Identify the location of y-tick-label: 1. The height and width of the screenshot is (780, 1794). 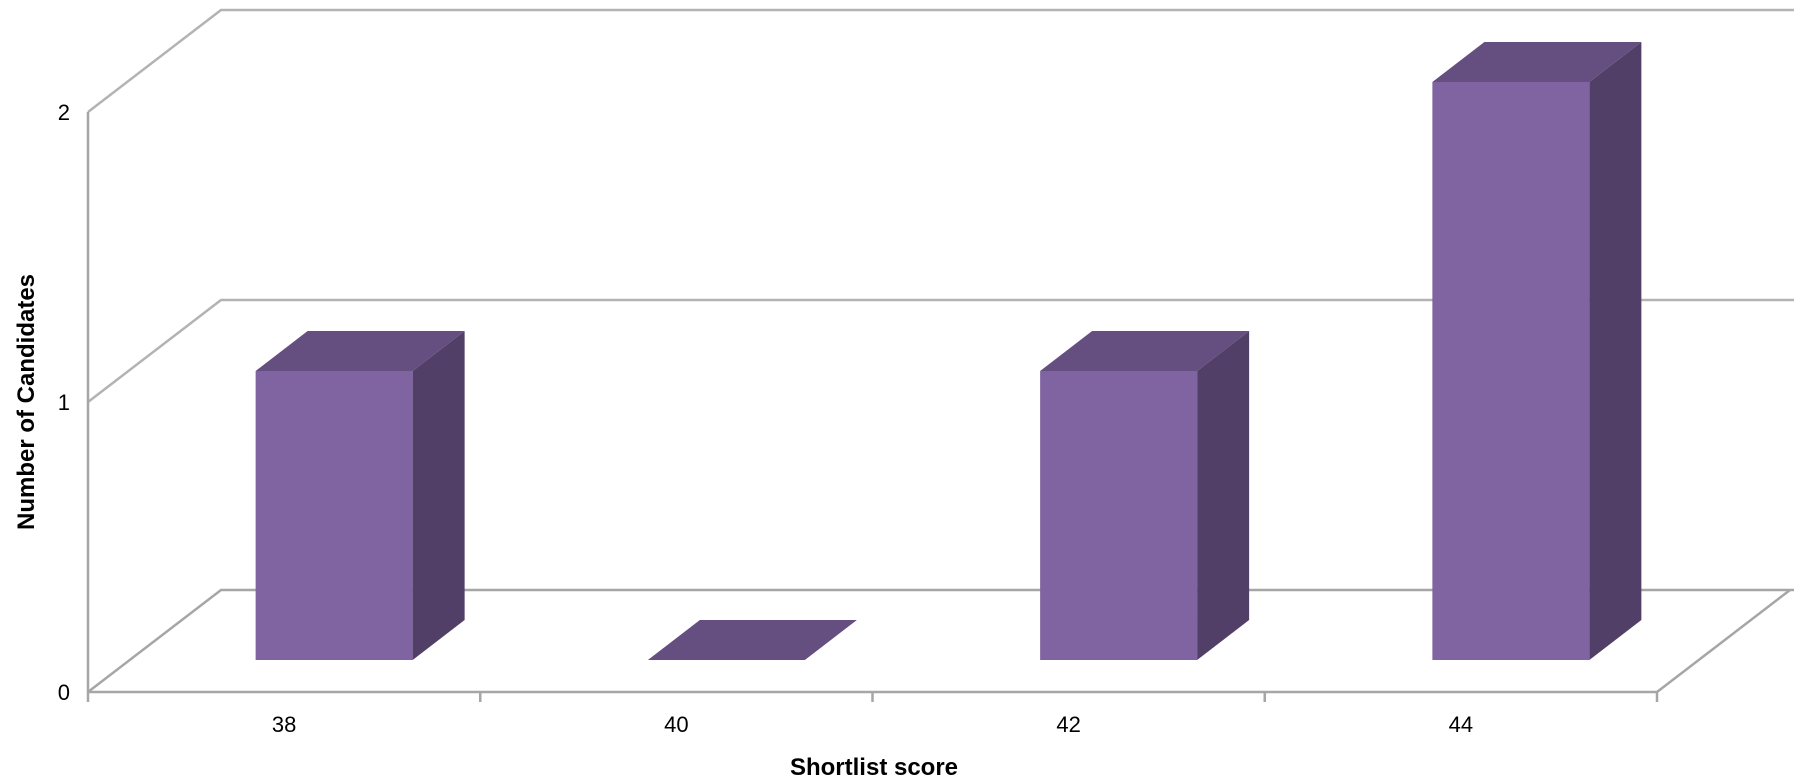
(64, 402).